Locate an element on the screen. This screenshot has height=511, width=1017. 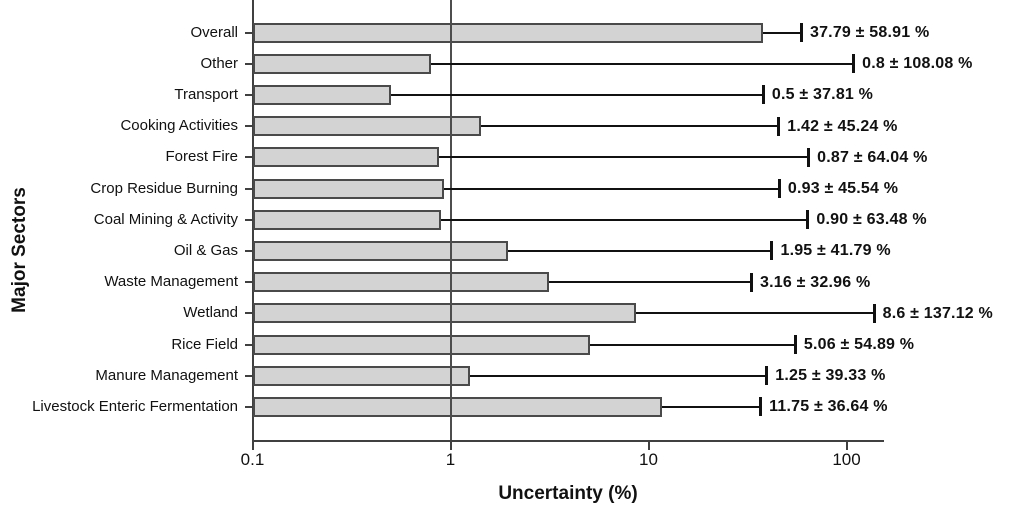
x-axis-tick-label: 0.1 is located at coordinates (252, 459).